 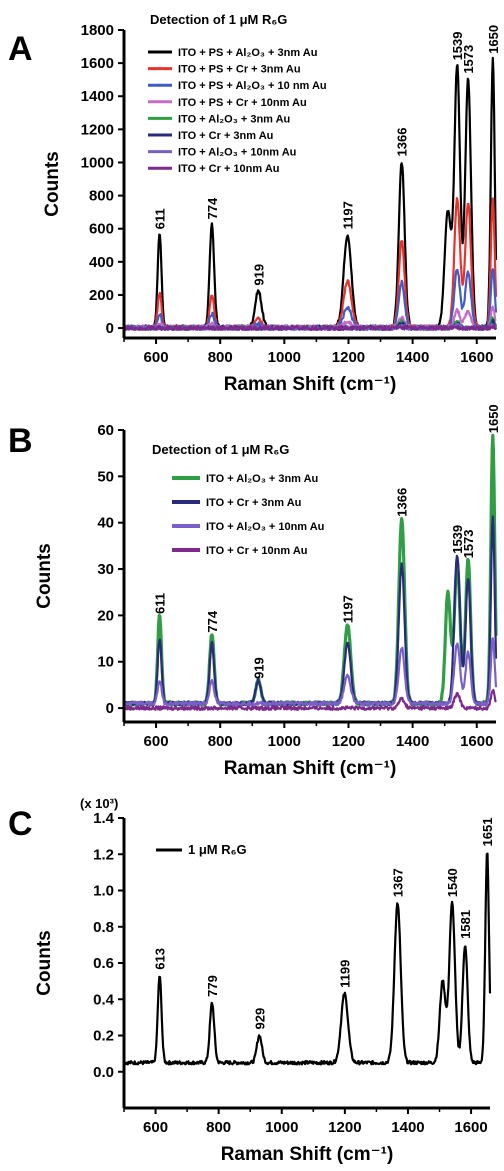 I want to click on y-tick-label: 1600, so click(x=97, y=63).